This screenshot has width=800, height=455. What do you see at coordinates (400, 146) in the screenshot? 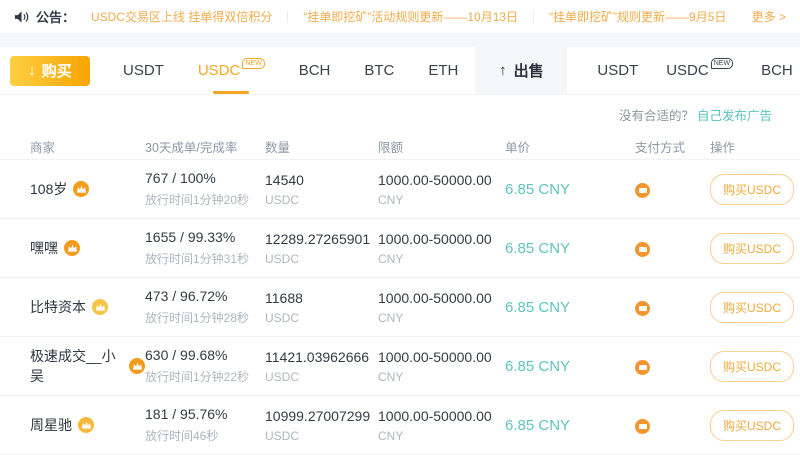
I see `table-header: 商家 30天成单/完成率 数量 限额 单价 支付方式 操作` at bounding box center [400, 146].